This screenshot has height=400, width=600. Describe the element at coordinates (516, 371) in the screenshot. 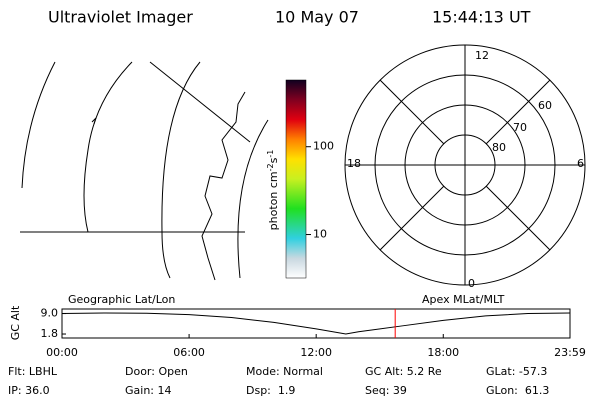

I see `status: GLat: -57.3` at that location.